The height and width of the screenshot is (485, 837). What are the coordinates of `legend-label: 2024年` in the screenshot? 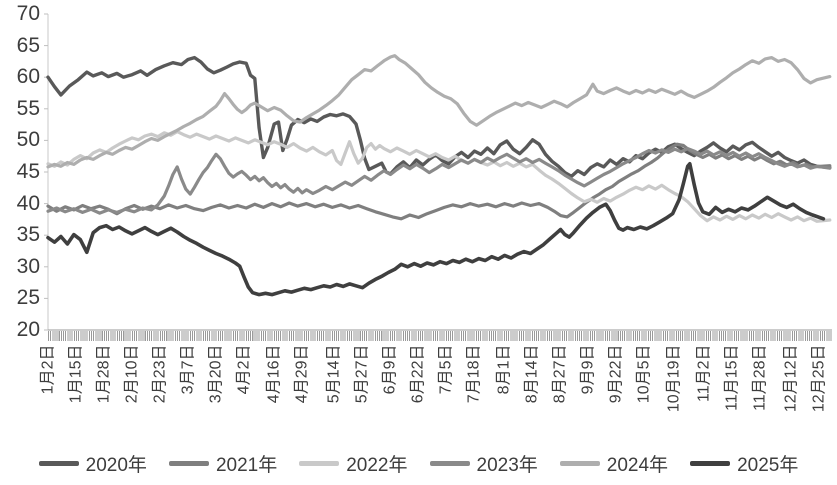 It's located at (637, 465).